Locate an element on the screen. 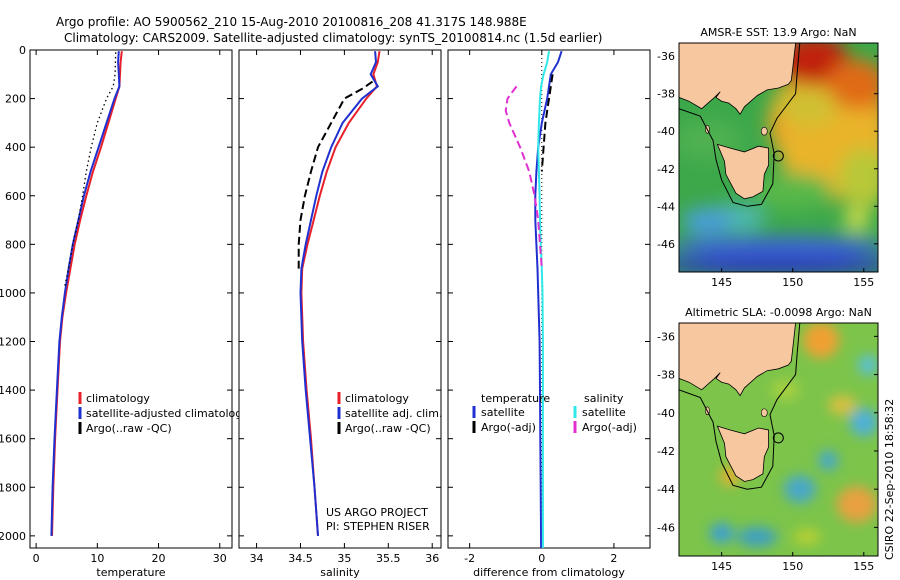 Image resolution: width=900 pixels, height=580 pixels. y-tick-label: 1800 is located at coordinates (13, 487).